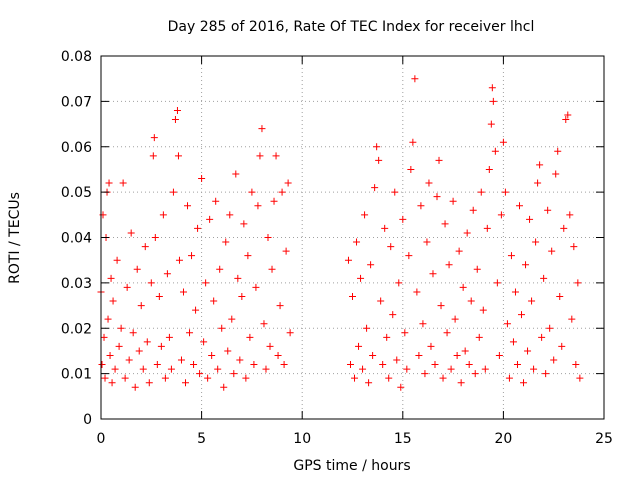  I want to click on y-tick-label: 0.06, so click(76, 148).